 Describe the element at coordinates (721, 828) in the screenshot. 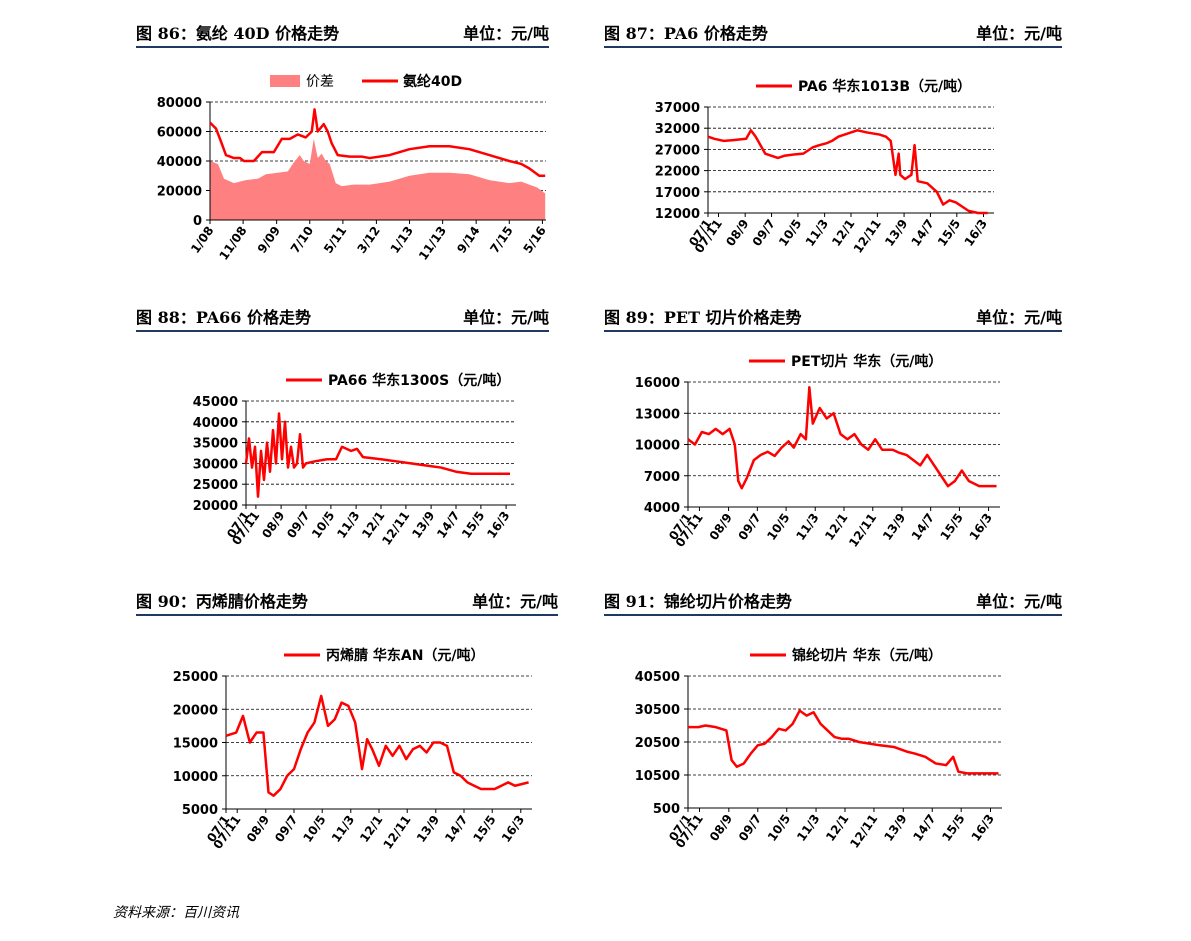

I see `x-tick-label: 08/9` at that location.